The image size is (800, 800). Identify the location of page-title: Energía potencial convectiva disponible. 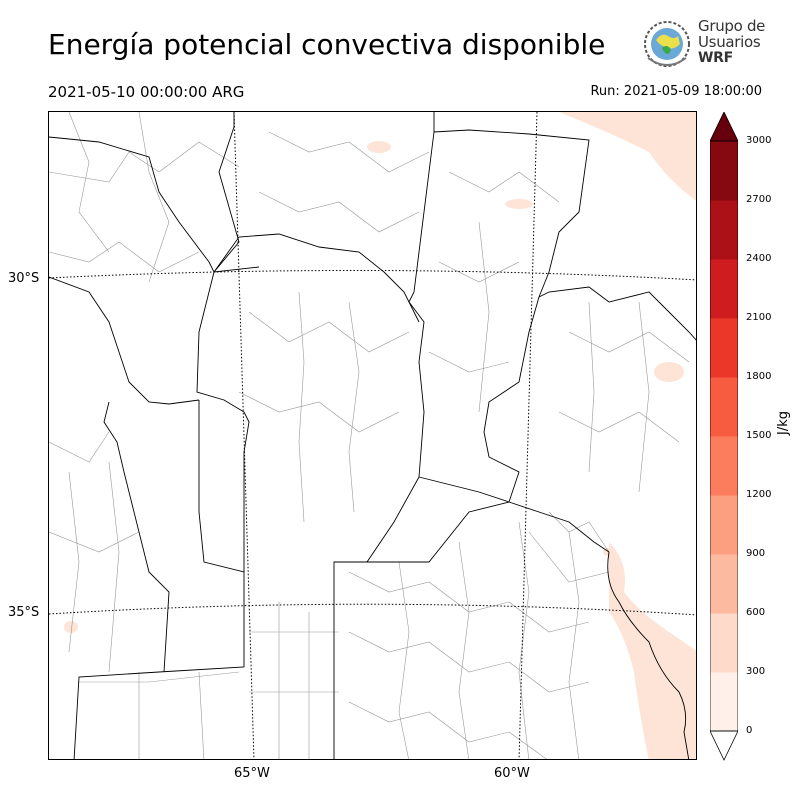
(327, 44).